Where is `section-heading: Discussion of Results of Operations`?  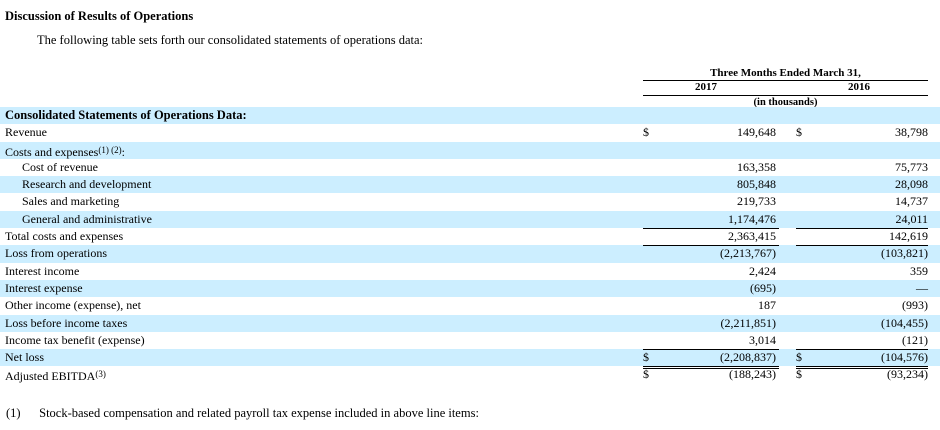
section-heading: Discussion of Results of Operations is located at coordinates (99, 16).